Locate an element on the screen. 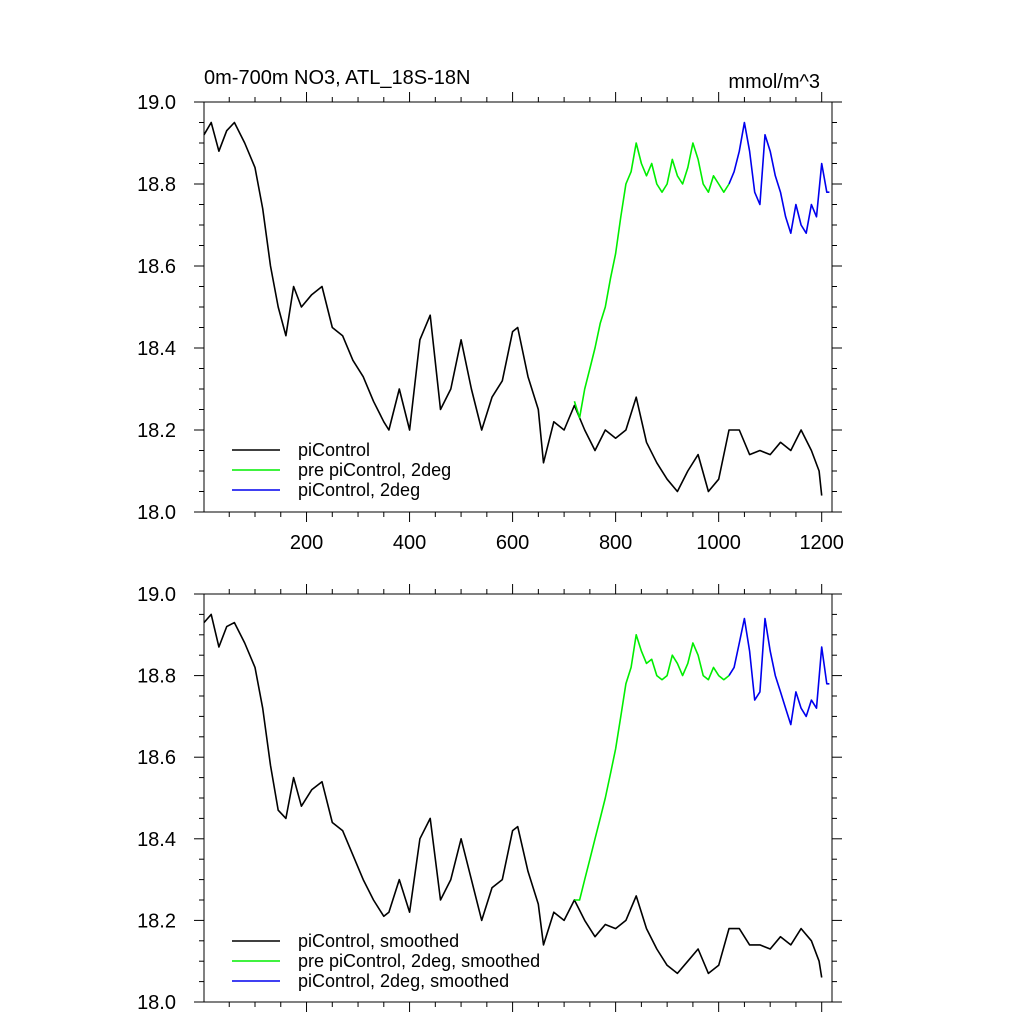 Image resolution: width=1024 pixels, height=1024 pixels. x-tick-label: 1000 is located at coordinates (718, 543).